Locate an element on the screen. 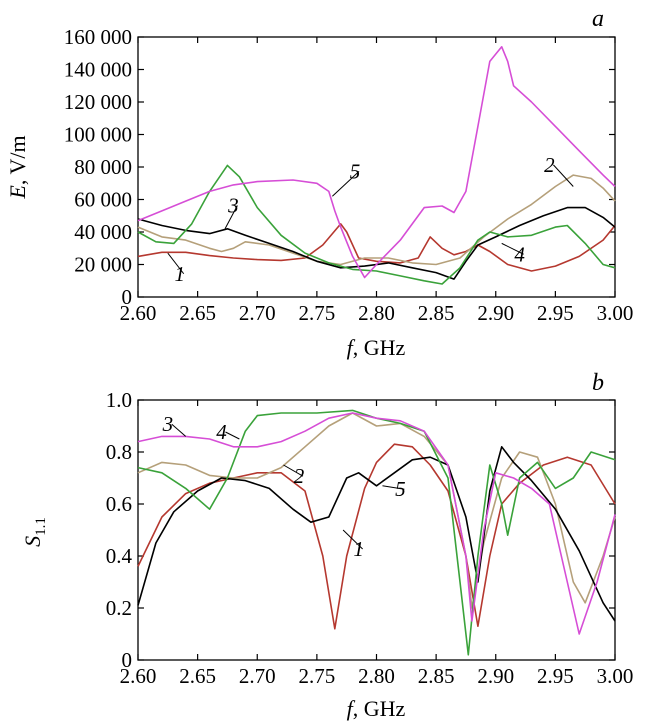 Image resolution: width=647 pixels, height=722 pixels. panel-a-series-label-4: 4 is located at coordinates (519, 254).